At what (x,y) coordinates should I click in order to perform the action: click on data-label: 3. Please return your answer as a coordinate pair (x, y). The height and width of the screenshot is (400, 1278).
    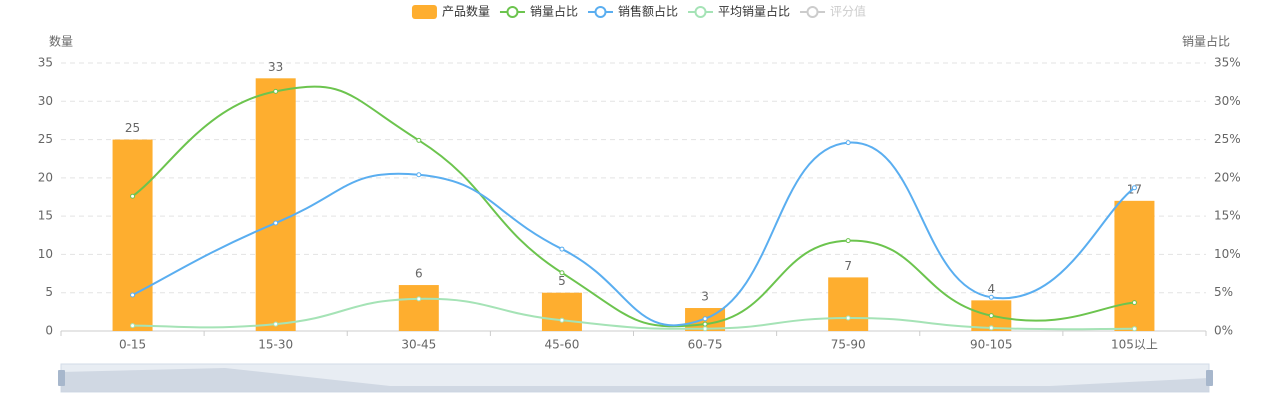
    Looking at the image, I should click on (705, 297).